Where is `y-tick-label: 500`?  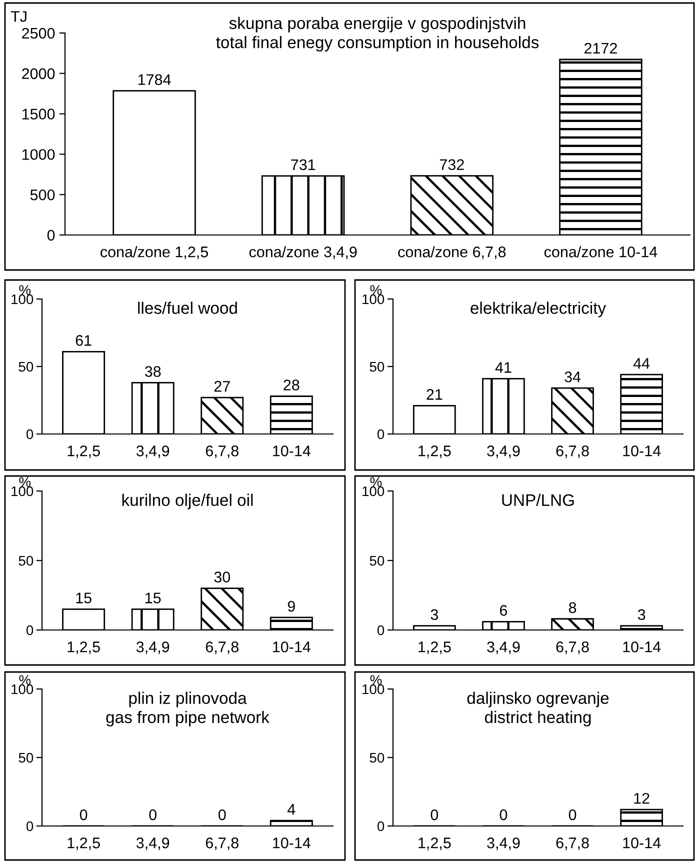 y-tick-label: 500 is located at coordinates (42, 194).